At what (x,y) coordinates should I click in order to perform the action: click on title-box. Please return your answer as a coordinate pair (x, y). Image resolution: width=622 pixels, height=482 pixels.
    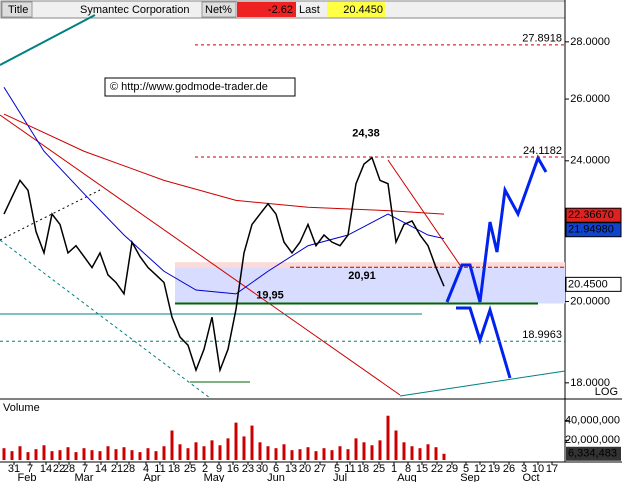
    Looking at the image, I should click on (17, 9).